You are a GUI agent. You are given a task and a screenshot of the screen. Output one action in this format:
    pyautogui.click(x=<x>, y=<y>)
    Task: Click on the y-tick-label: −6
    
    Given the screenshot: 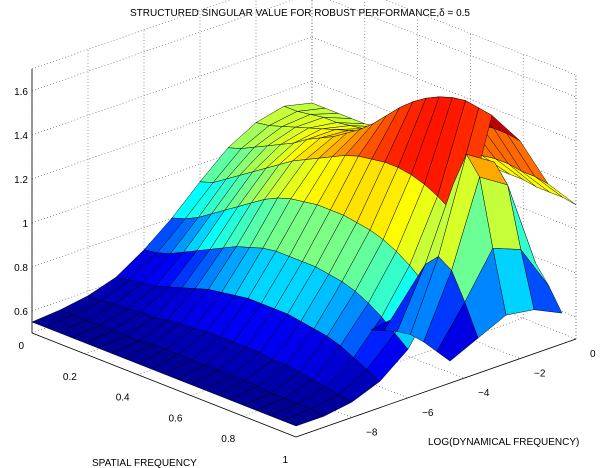 What is the action you would take?
    pyautogui.click(x=428, y=413)
    